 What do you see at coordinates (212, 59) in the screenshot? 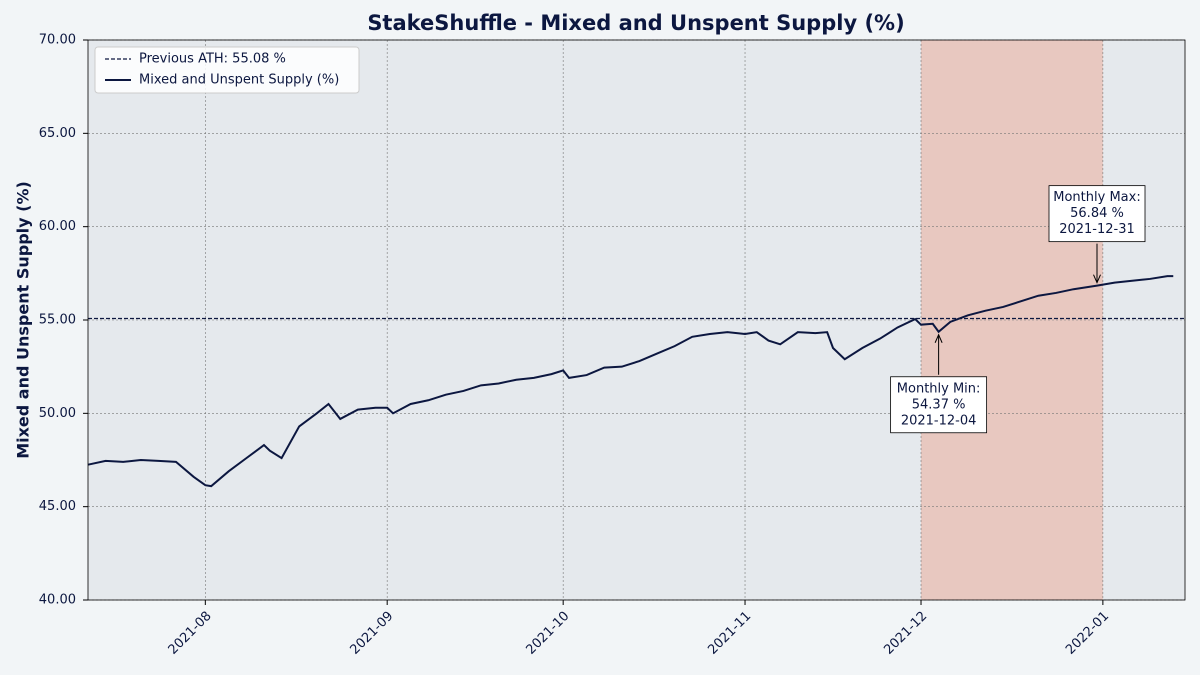
I see `legend-label: Previous ATH: 55.08 %` at bounding box center [212, 59].